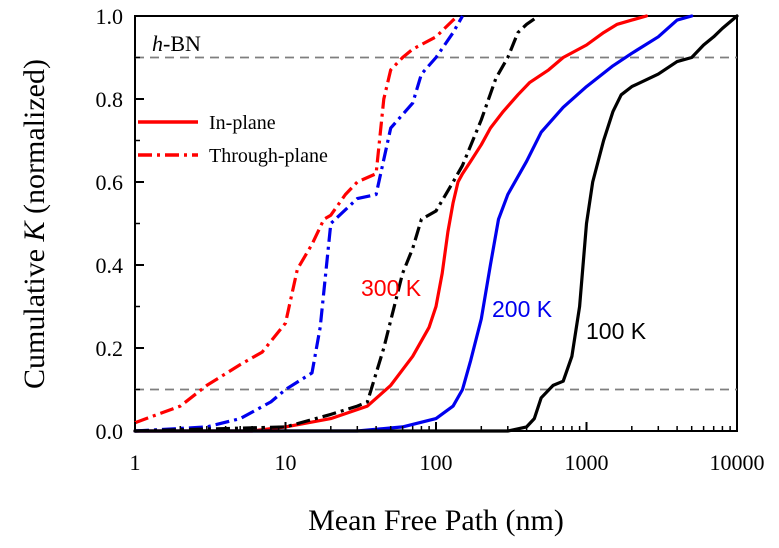 The width and height of the screenshot is (779, 548). I want to click on y-axis-title-prefix: Cumulative, so click(34, 314).